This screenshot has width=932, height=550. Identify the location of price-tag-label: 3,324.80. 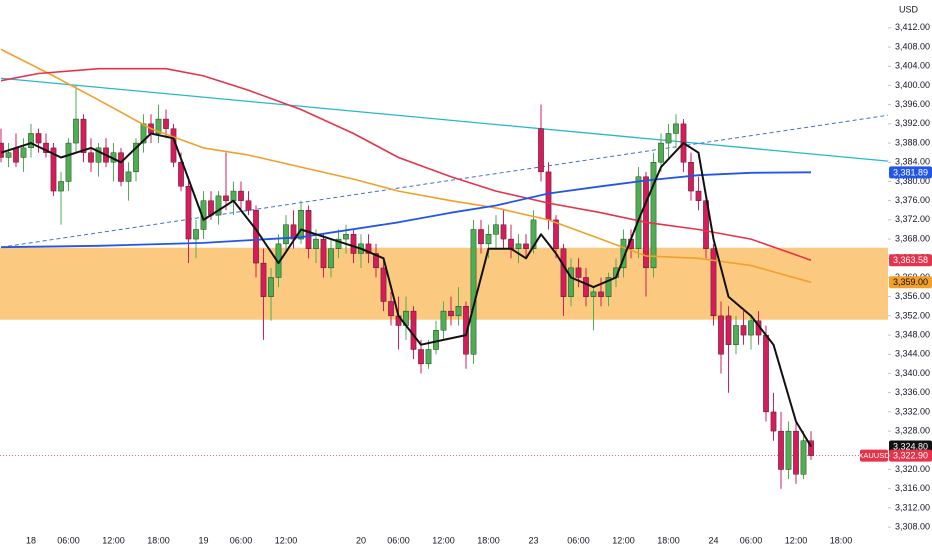
(910, 446).